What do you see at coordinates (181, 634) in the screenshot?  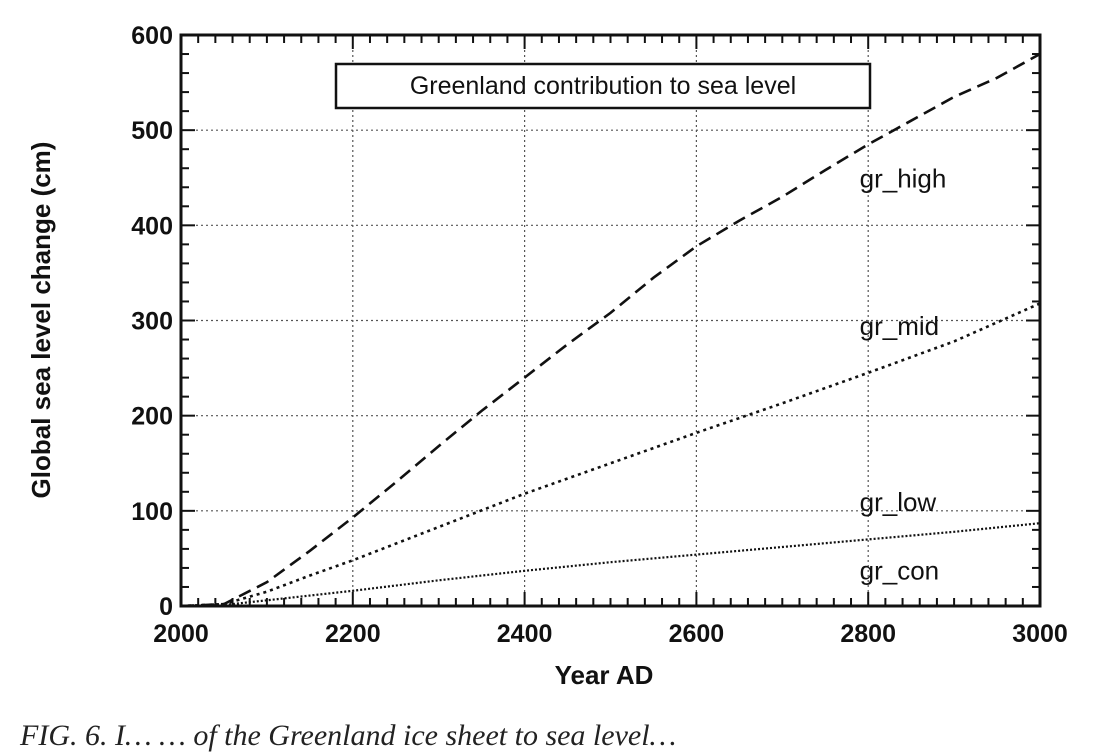 I see `x-tick-label: 2000` at bounding box center [181, 634].